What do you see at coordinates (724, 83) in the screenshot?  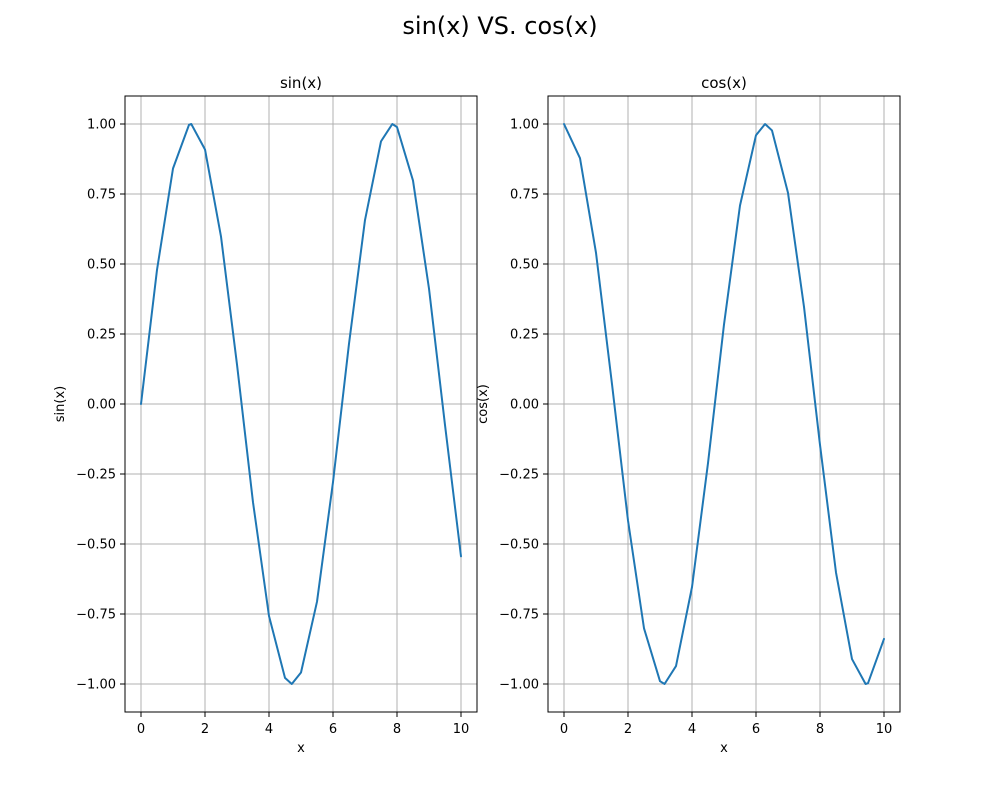 I see `subplot-title: cos(x)` at bounding box center [724, 83].